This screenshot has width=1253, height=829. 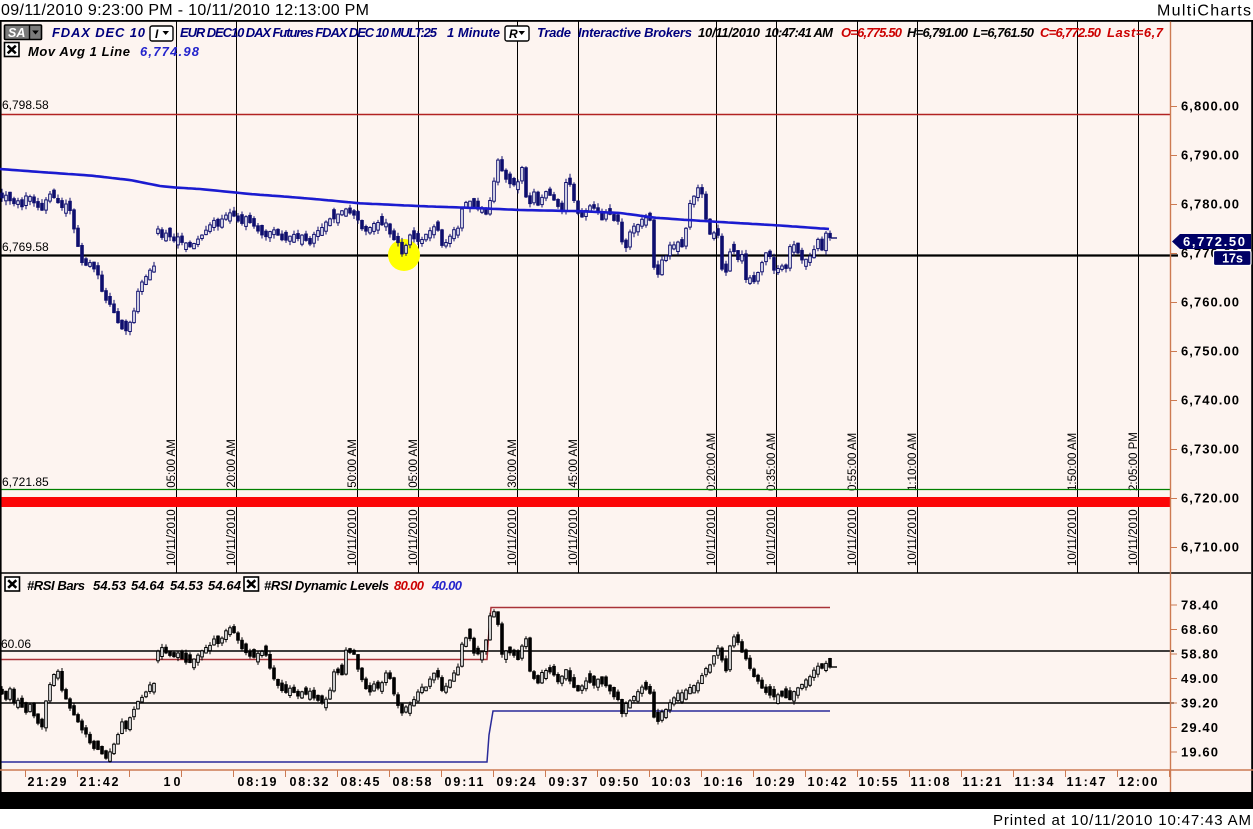 What do you see at coordinates (1134, 461) in the screenshot?
I see `svg-text: 2:05:00 PM` at bounding box center [1134, 461].